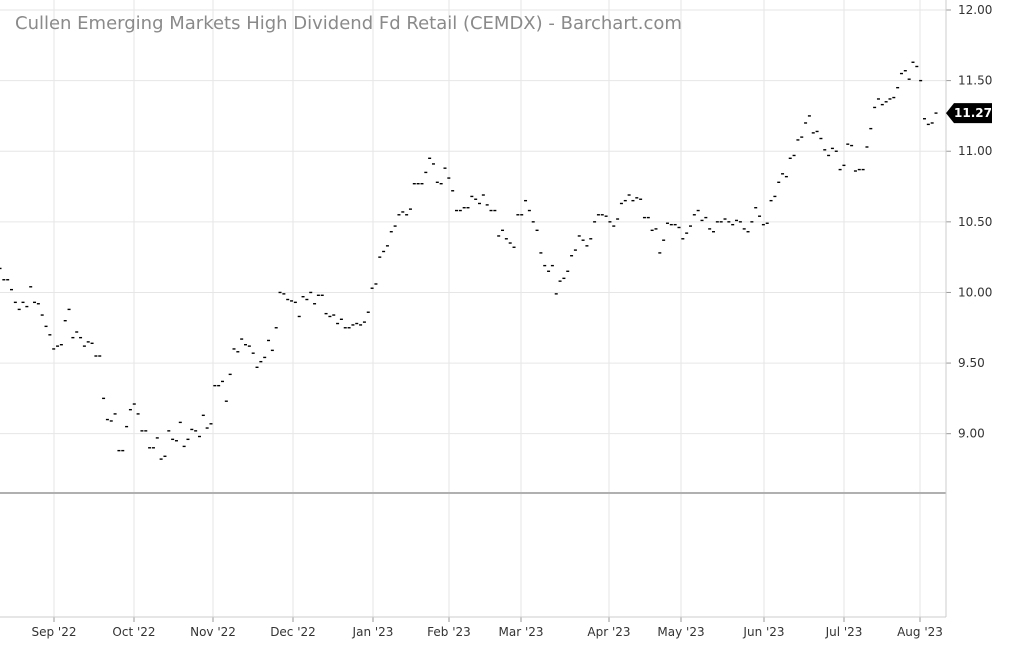 The width and height of the screenshot is (1015, 645). What do you see at coordinates (520, 632) in the screenshot?
I see `x-tick-label: Mar '23` at bounding box center [520, 632].